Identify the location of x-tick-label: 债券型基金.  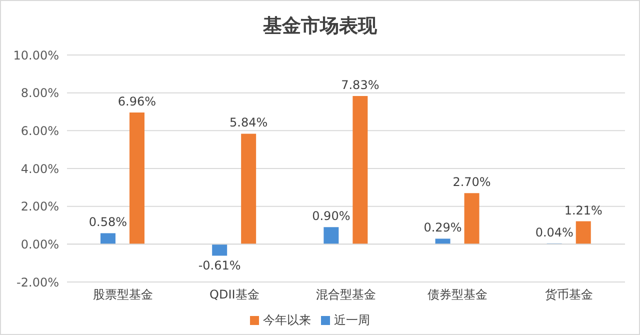
(458, 295).